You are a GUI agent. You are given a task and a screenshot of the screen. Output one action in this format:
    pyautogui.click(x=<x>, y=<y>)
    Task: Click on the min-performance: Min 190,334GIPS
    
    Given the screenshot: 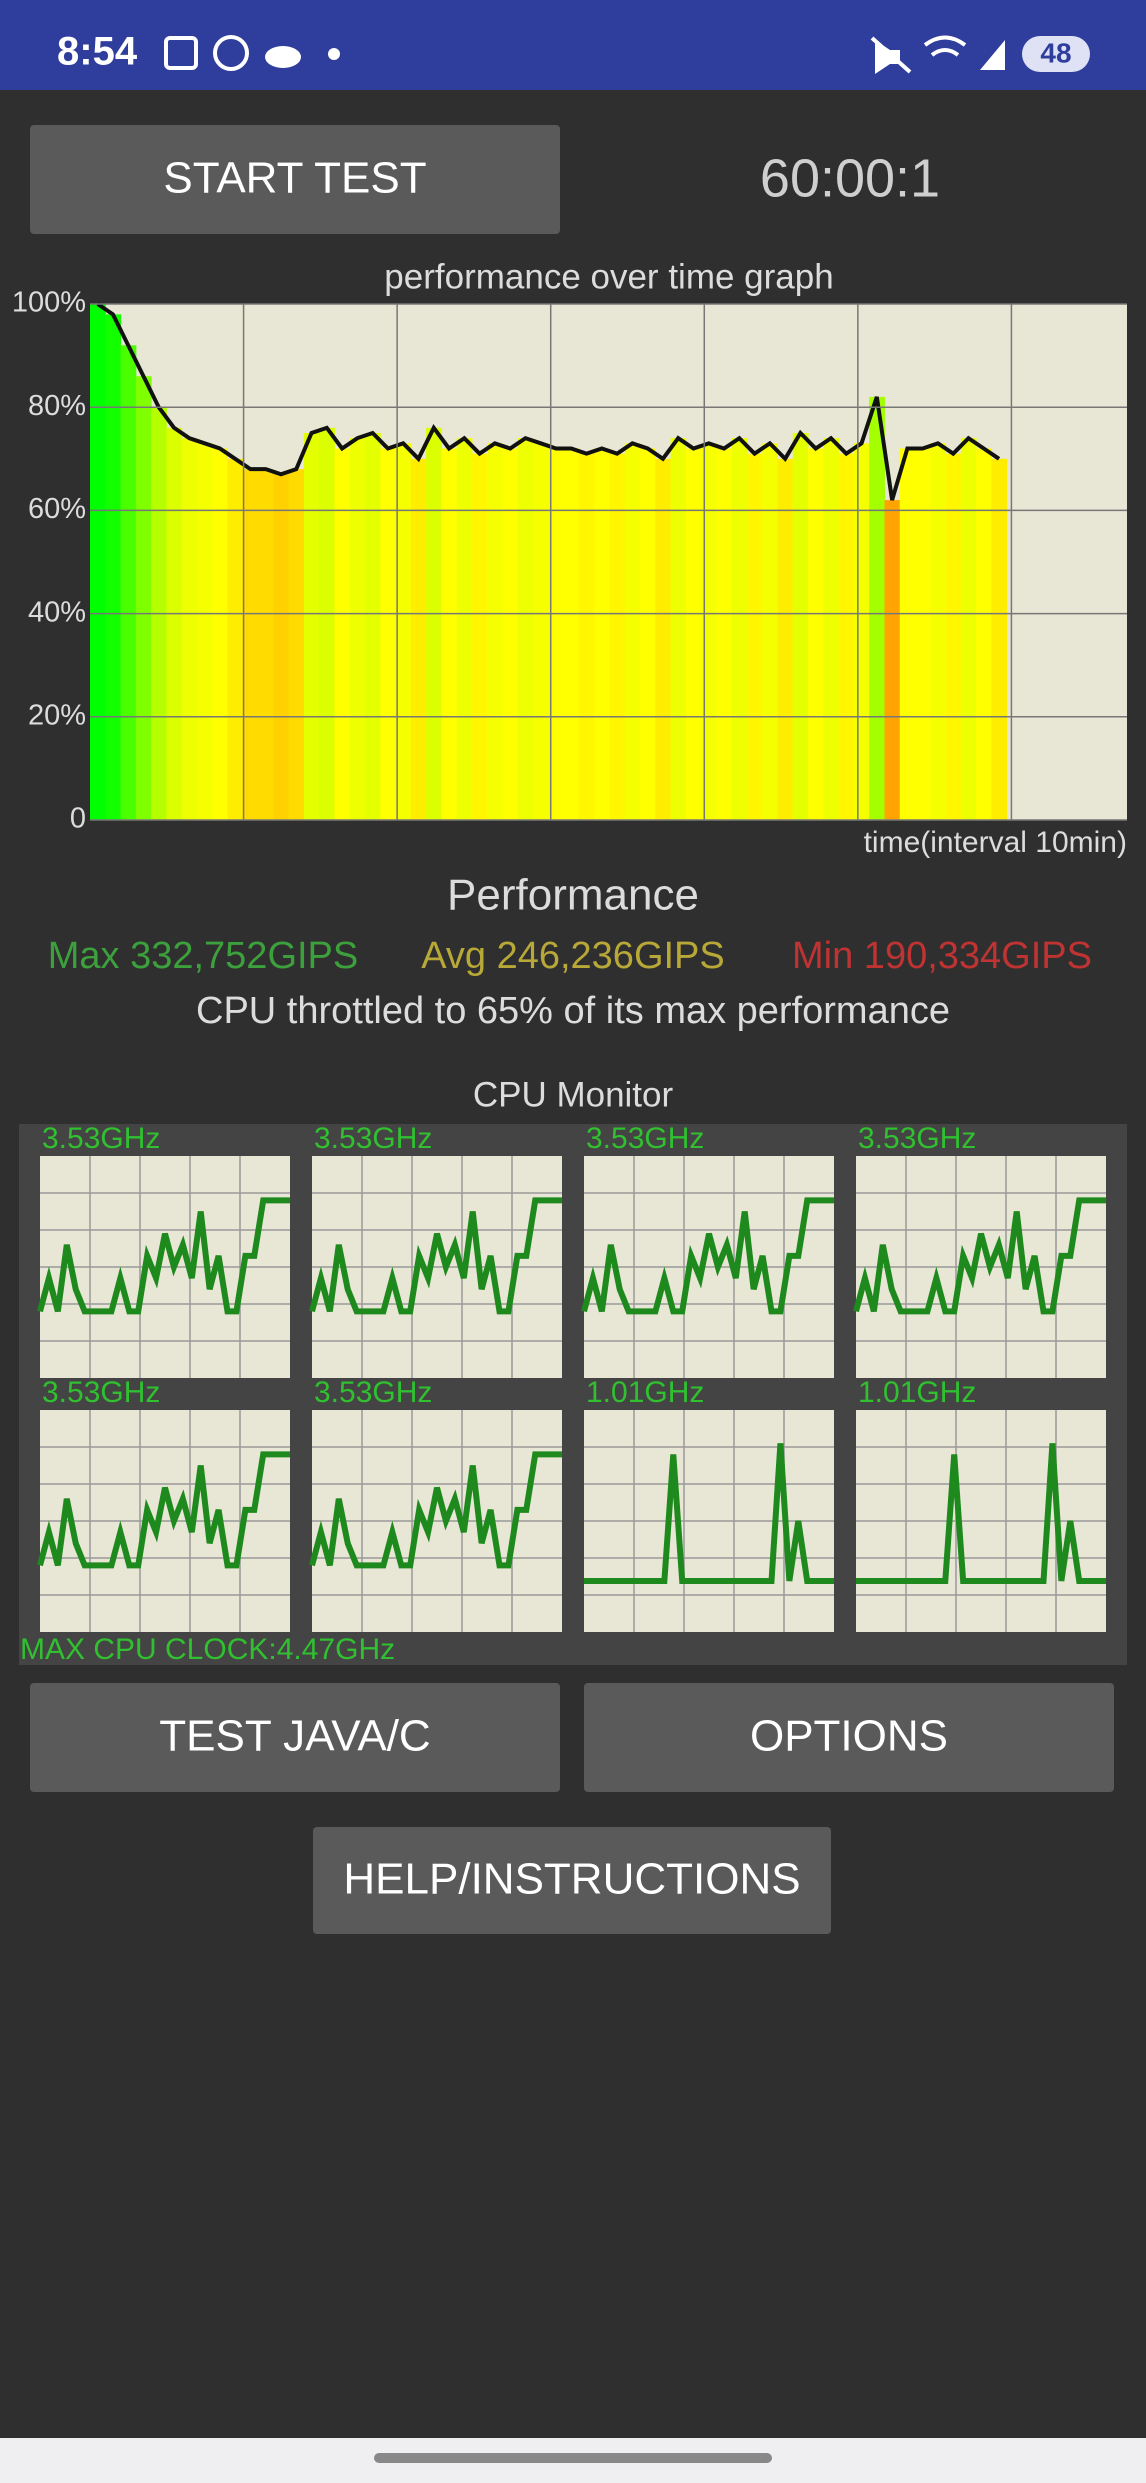 What is the action you would take?
    pyautogui.click(x=942, y=956)
    